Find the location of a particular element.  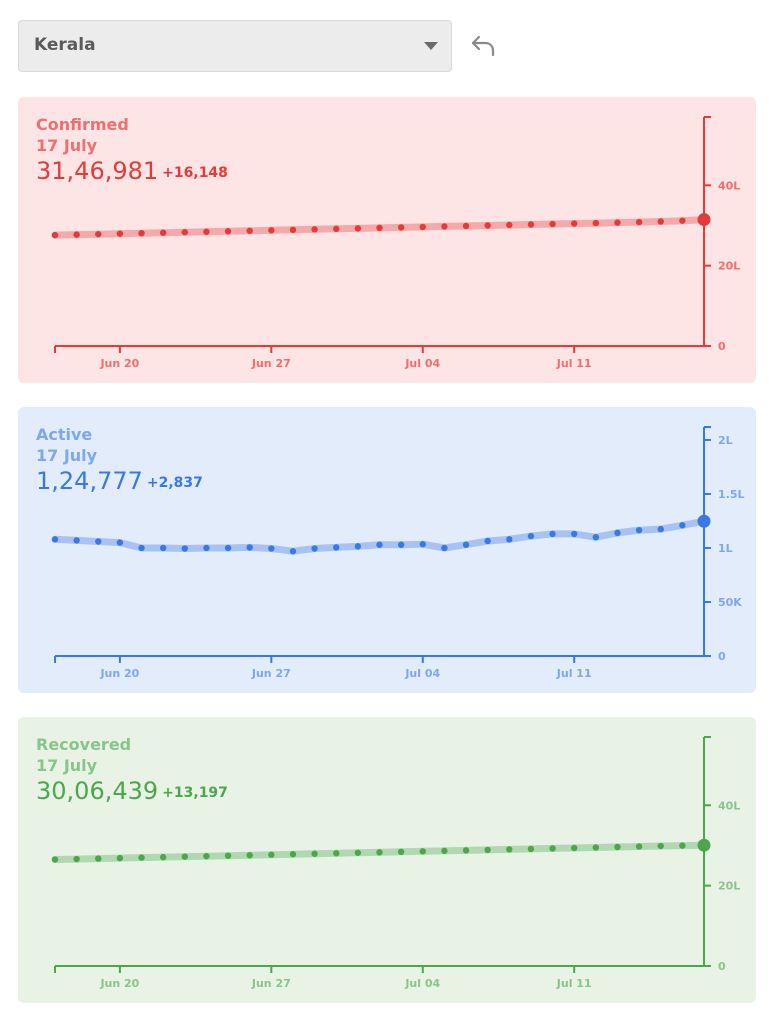

panel-total-line: 1,24,777 +2,837 is located at coordinates (119, 481).